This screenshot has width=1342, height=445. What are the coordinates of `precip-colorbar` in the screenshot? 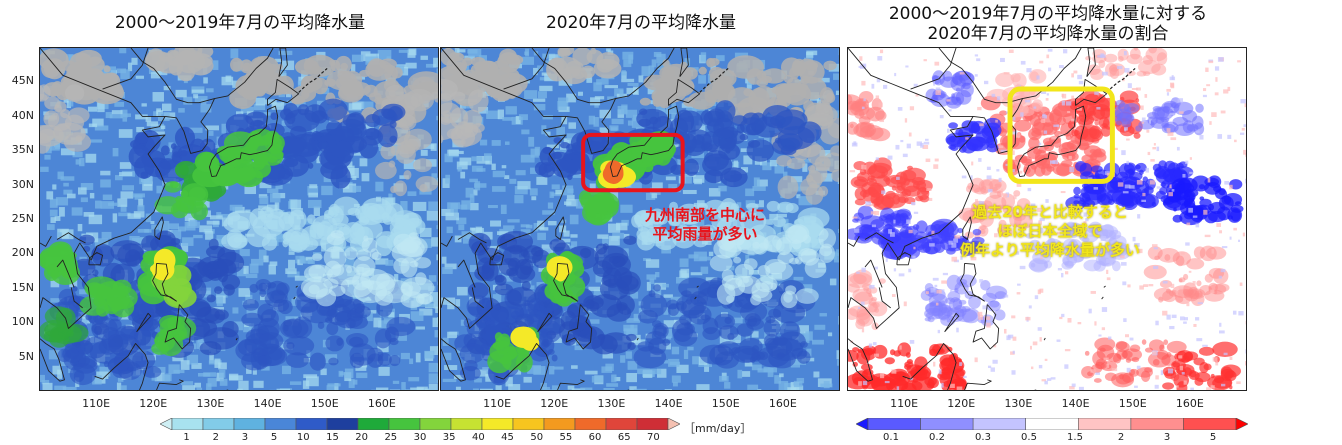 It's located at (420, 424).